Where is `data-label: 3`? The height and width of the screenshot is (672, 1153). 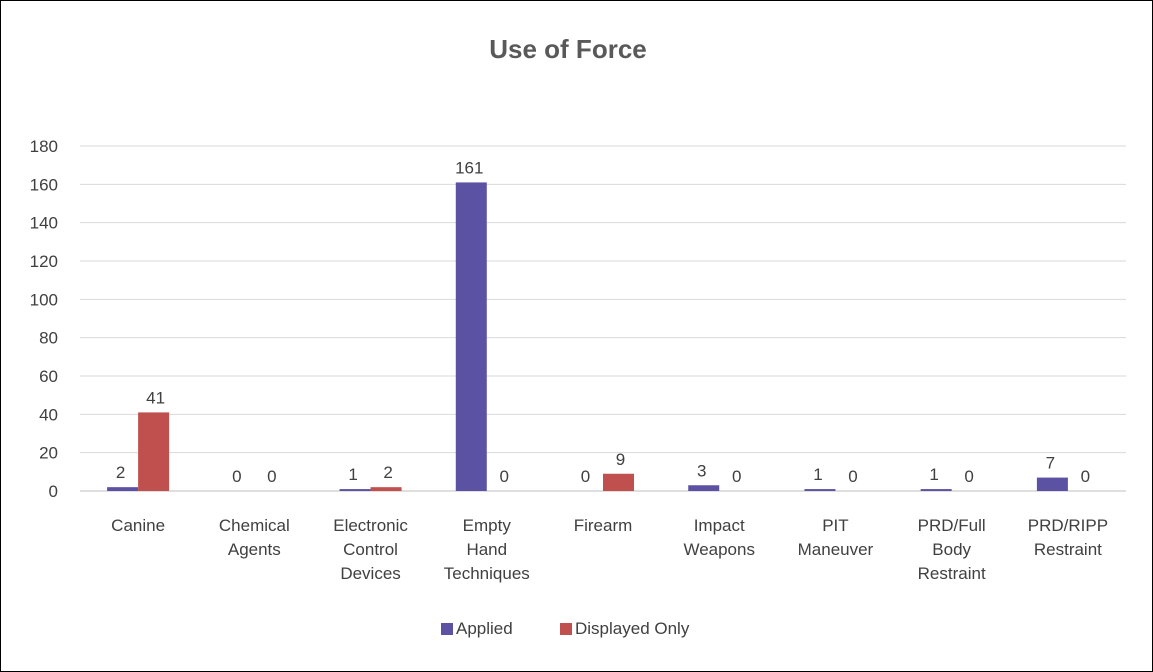 data-label: 3 is located at coordinates (701, 470).